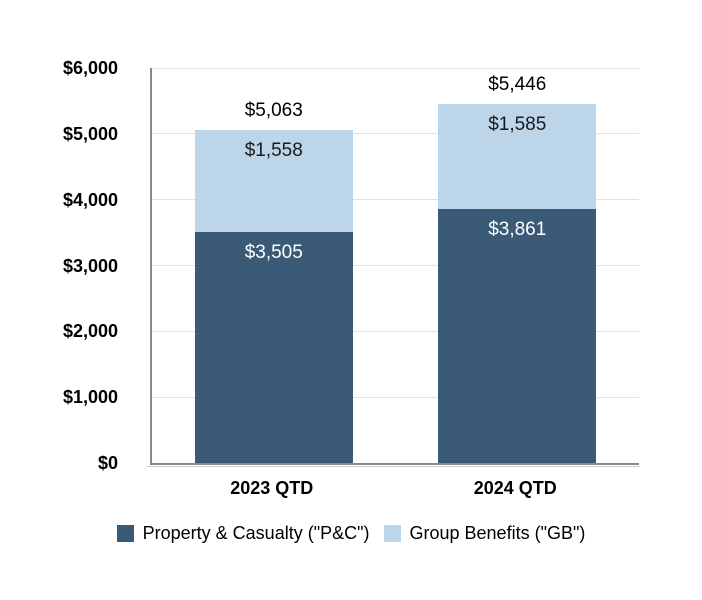 The height and width of the screenshot is (600, 702). Describe the element at coordinates (90, 331) in the screenshot. I see `y-tick-label-2000: $2,000` at that location.